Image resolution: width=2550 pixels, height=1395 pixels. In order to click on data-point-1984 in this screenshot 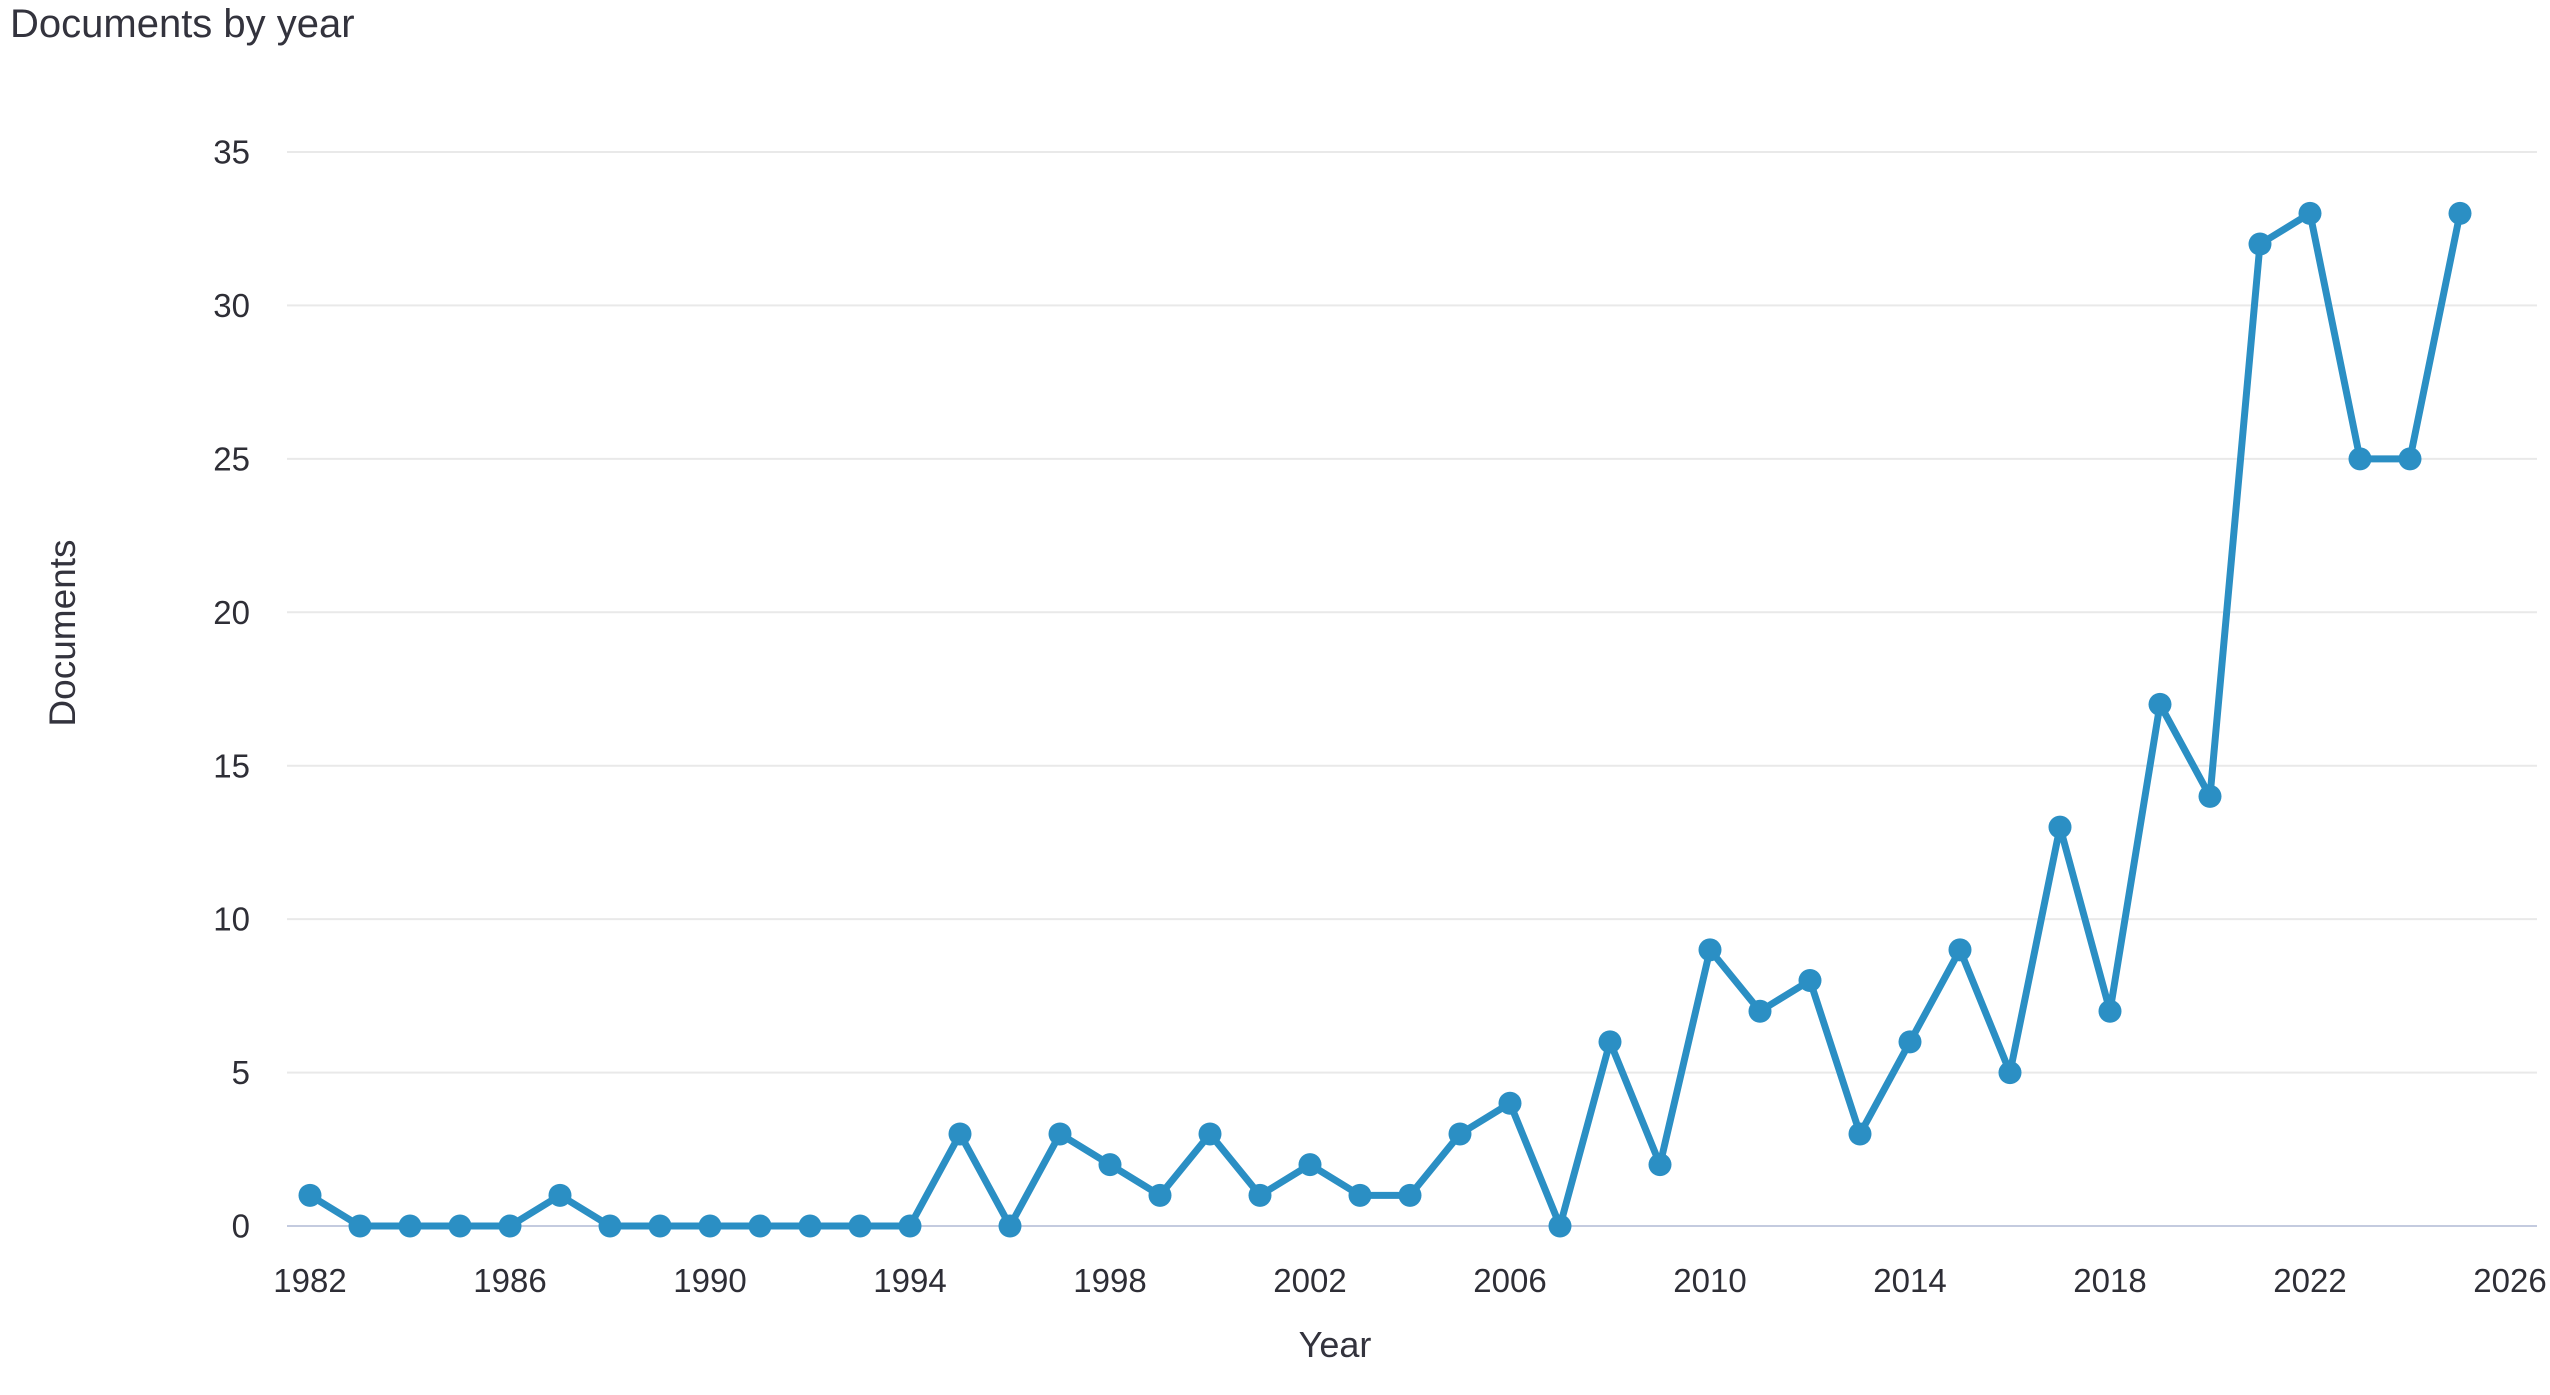, I will do `click(410, 1226)`.